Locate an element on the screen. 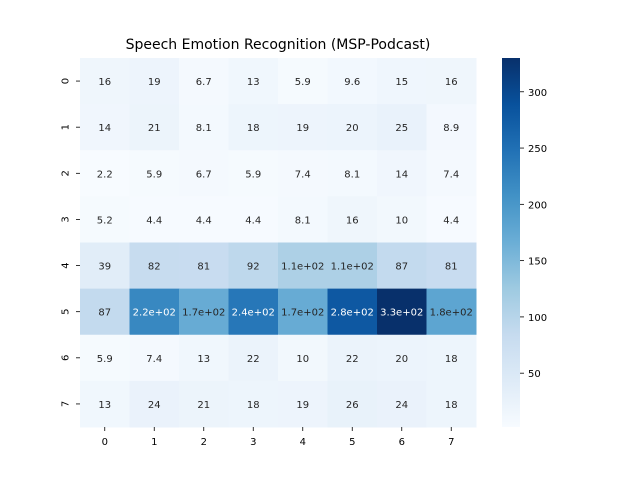  cell-value-label: 2.2e+02 is located at coordinates (154, 313).